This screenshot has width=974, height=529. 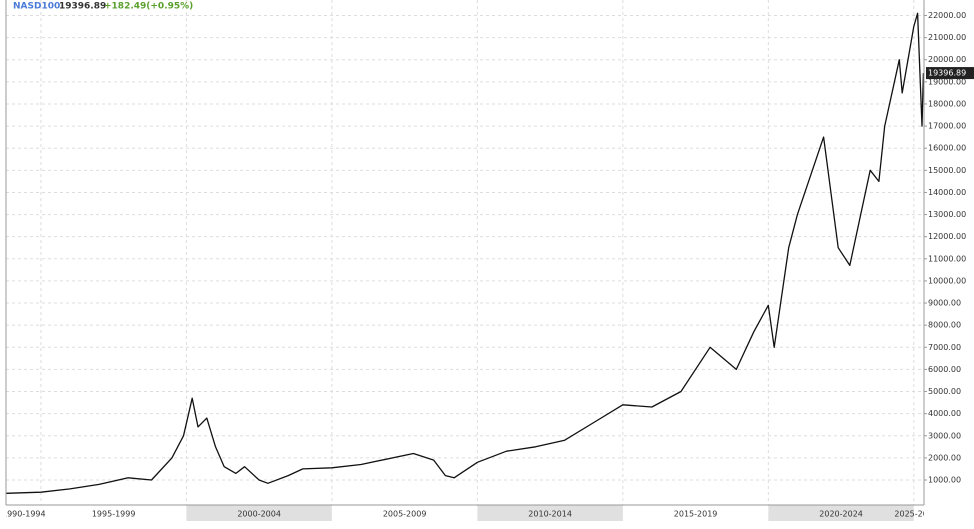 What do you see at coordinates (947, 192) in the screenshot?
I see `y-tick-label: 14000.00` at bounding box center [947, 192].